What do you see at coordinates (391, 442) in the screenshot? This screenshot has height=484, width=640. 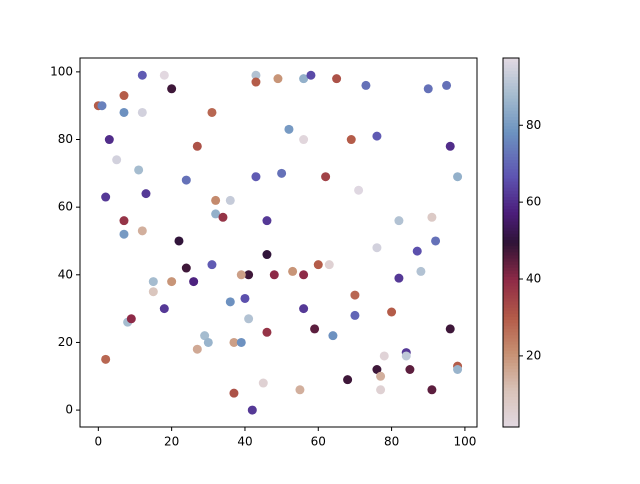 I see `x-tick-label: 80` at bounding box center [391, 442].